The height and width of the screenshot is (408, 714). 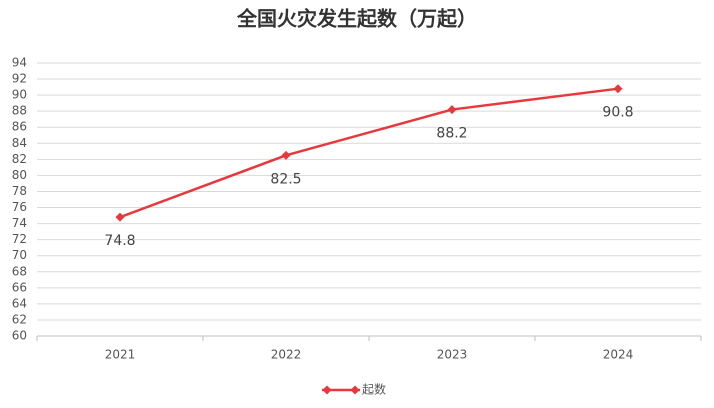 I want to click on y-tick-label: 66, so click(x=19, y=287).